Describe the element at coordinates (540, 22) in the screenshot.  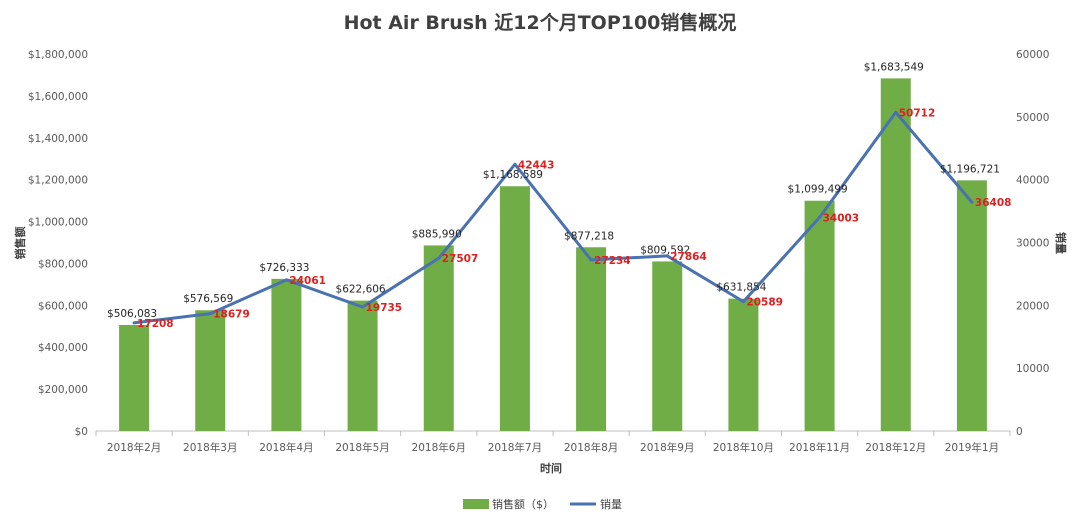
I see `chart-title: Hot Air Brush 近12个月TOP100销售概况` at that location.